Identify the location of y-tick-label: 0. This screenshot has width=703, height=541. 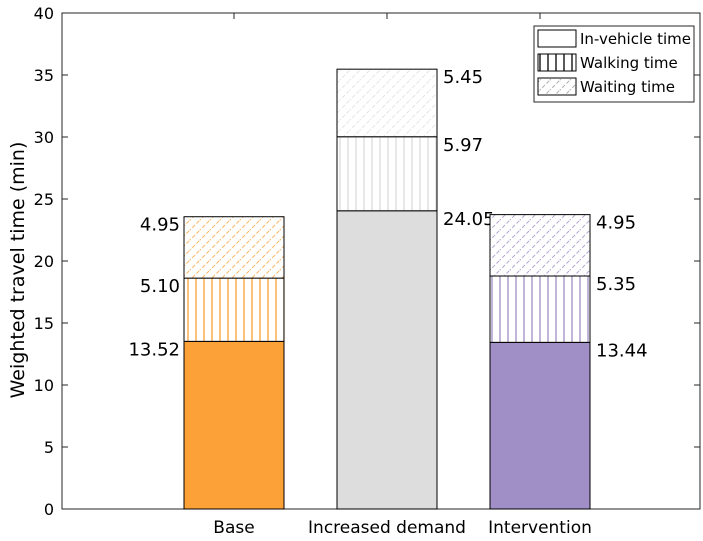
(49, 509).